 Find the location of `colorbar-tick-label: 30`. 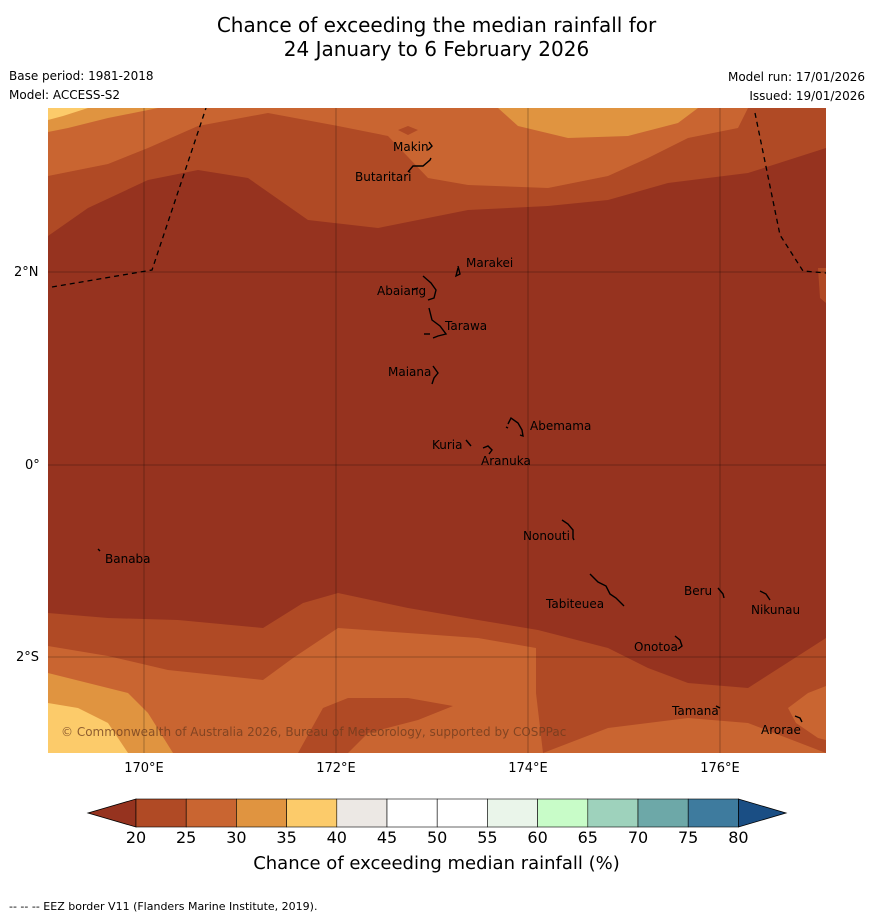

colorbar-tick-label: 30 is located at coordinates (236, 837).